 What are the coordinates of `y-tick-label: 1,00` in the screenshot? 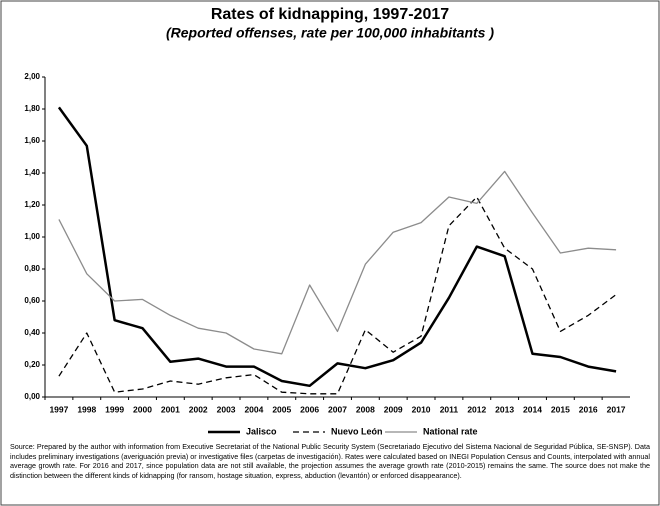 It's located at (32, 236).